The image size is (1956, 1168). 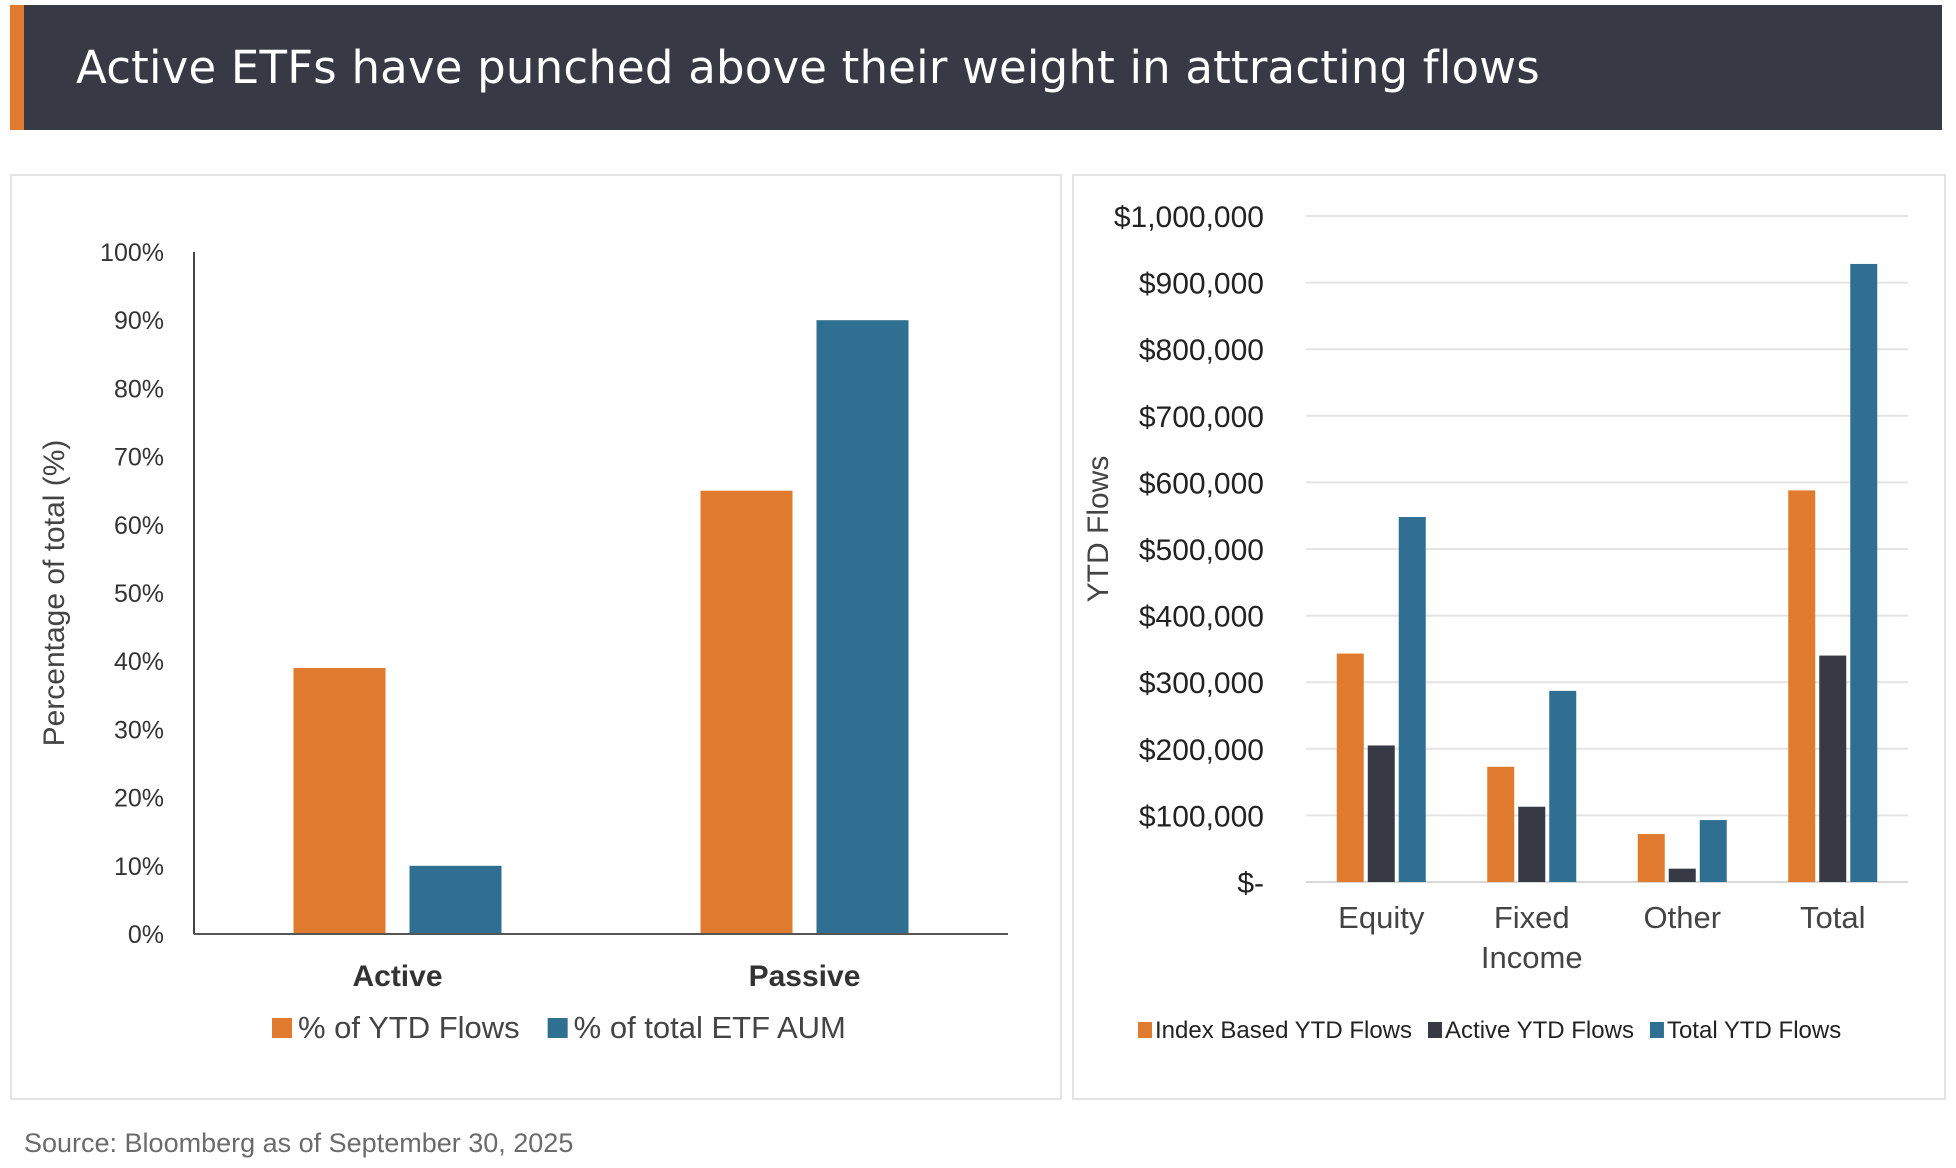 I want to click on y-tick-label: 60%, so click(x=139, y=526).